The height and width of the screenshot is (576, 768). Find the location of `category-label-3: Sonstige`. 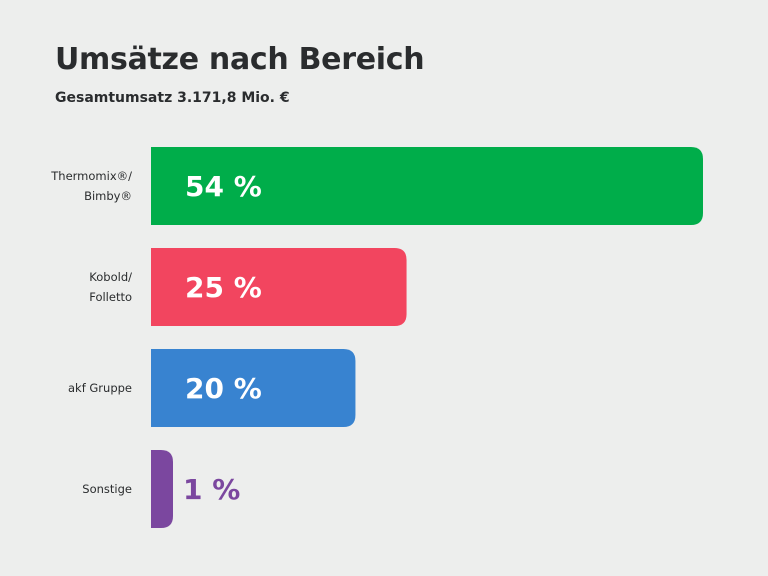

category-label-3: Sonstige is located at coordinates (107, 489).